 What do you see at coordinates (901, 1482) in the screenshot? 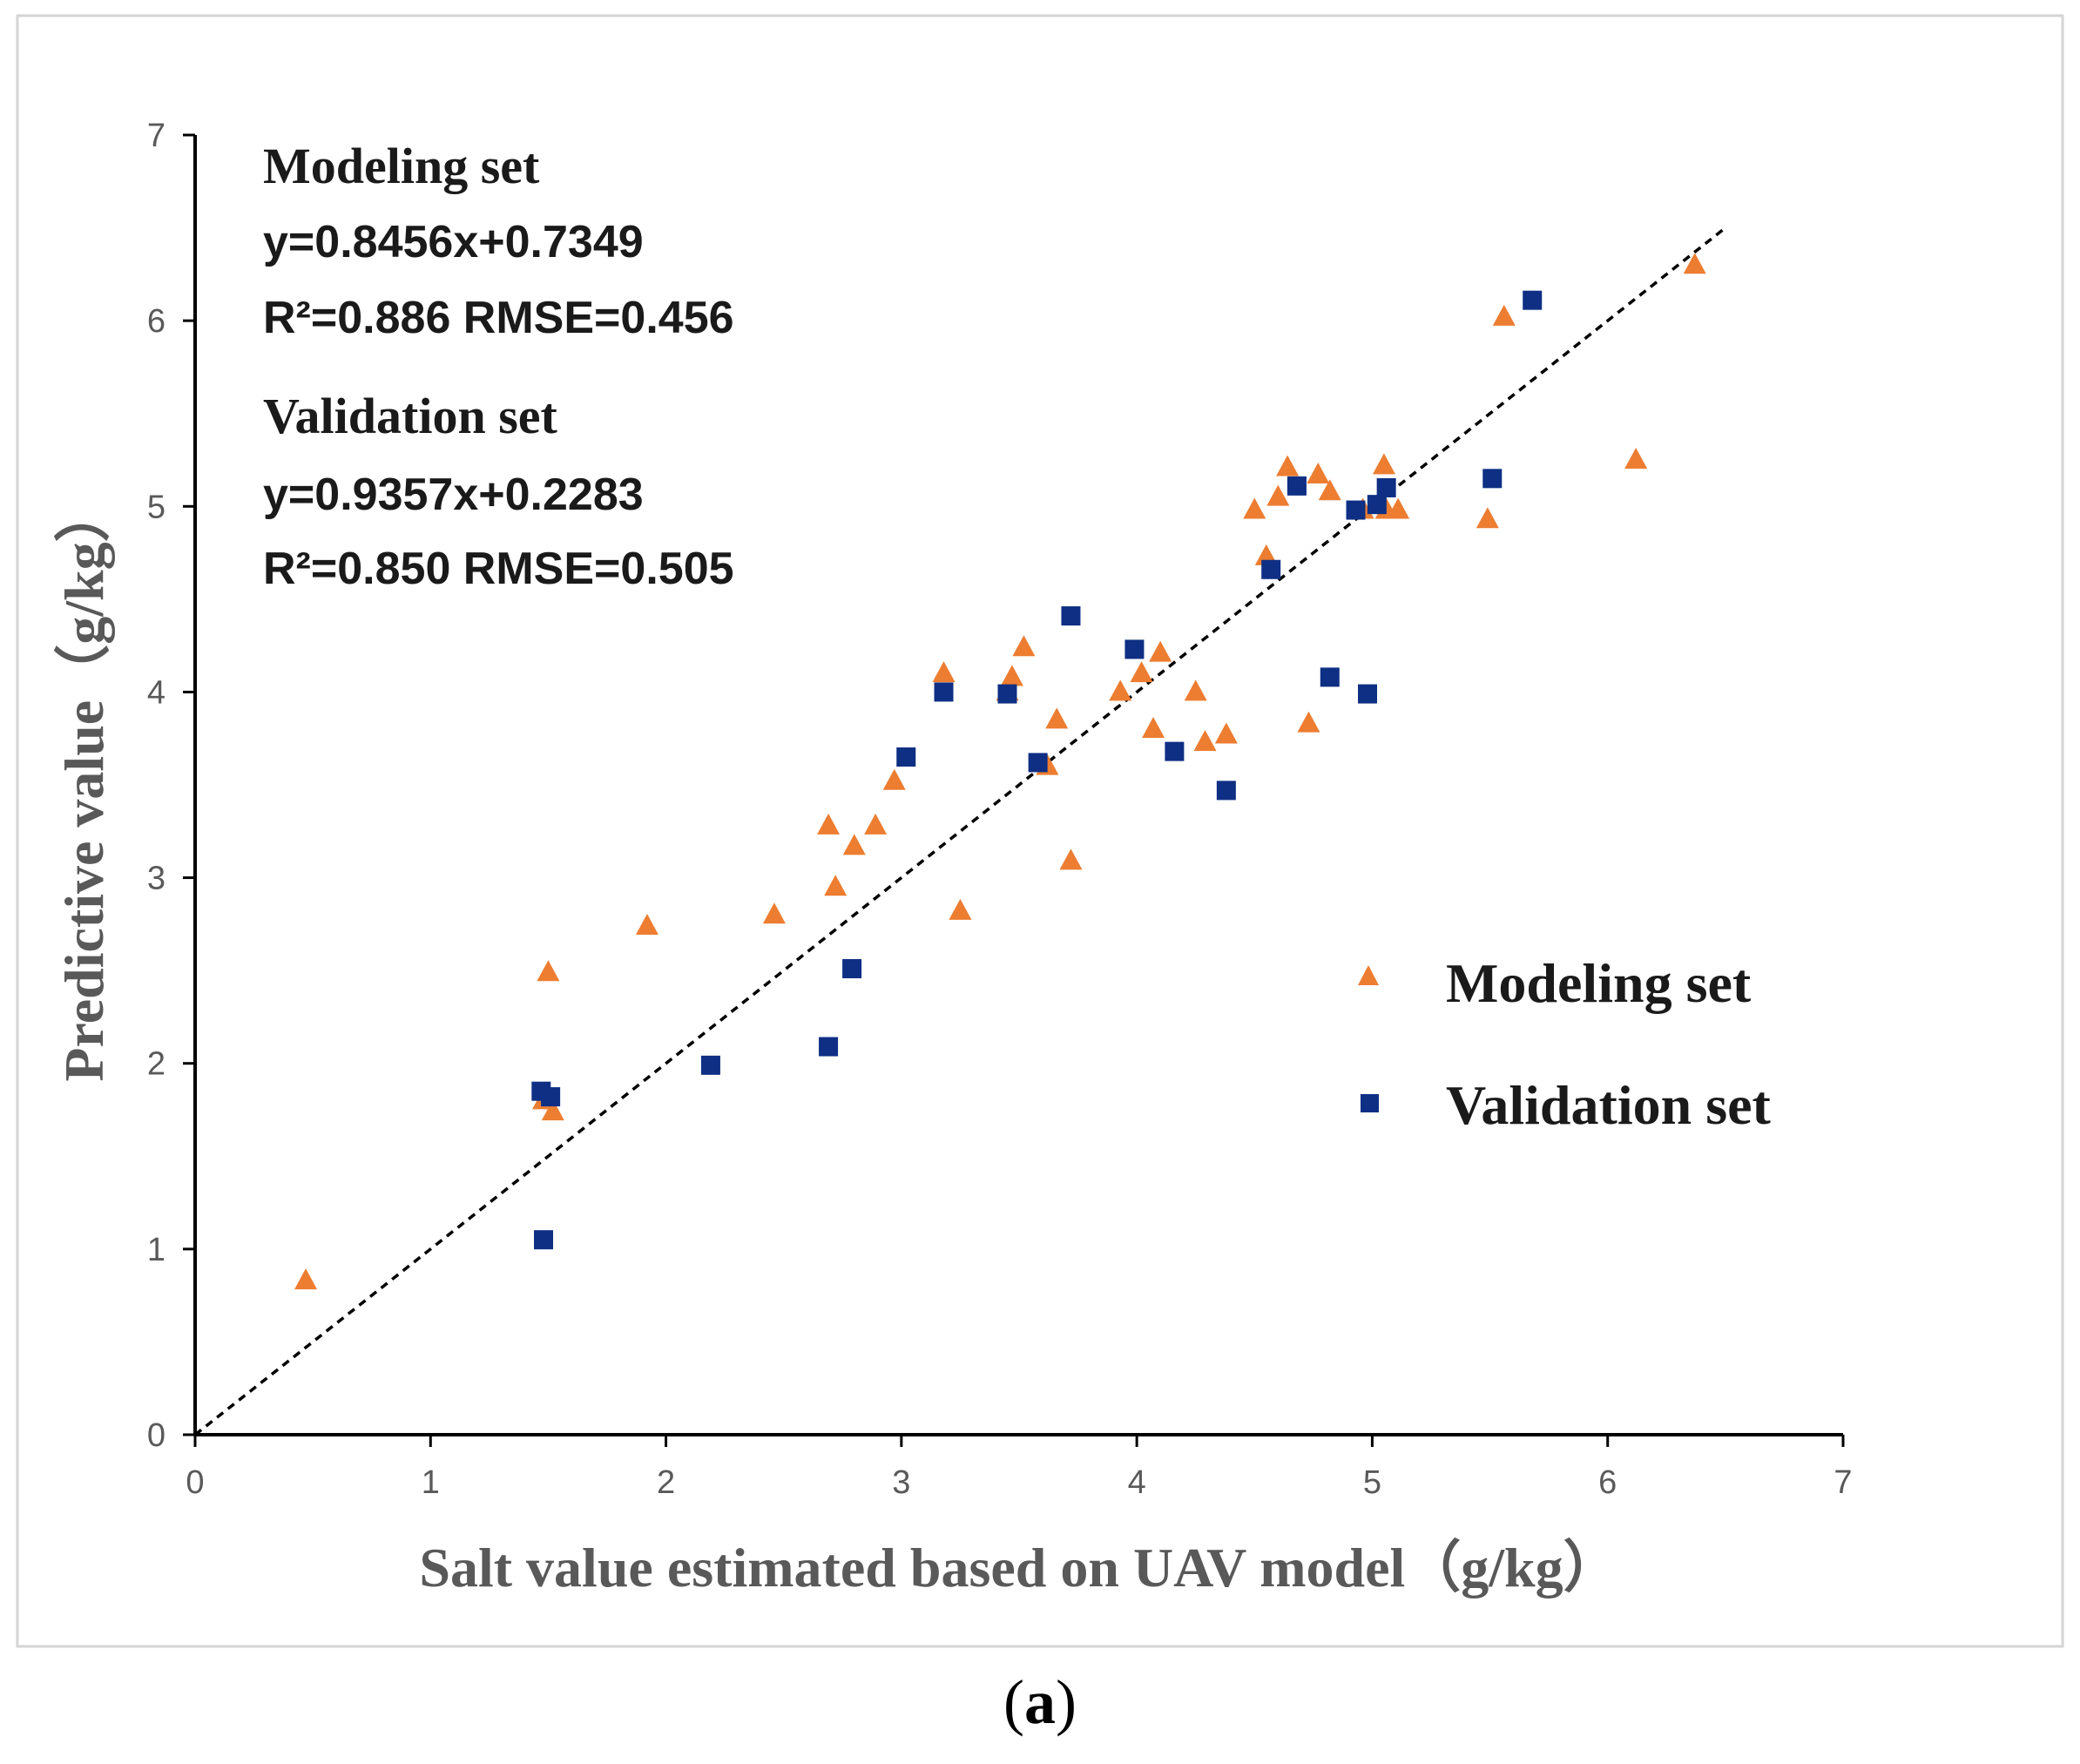
I see `x-tick-label: 3` at bounding box center [901, 1482].